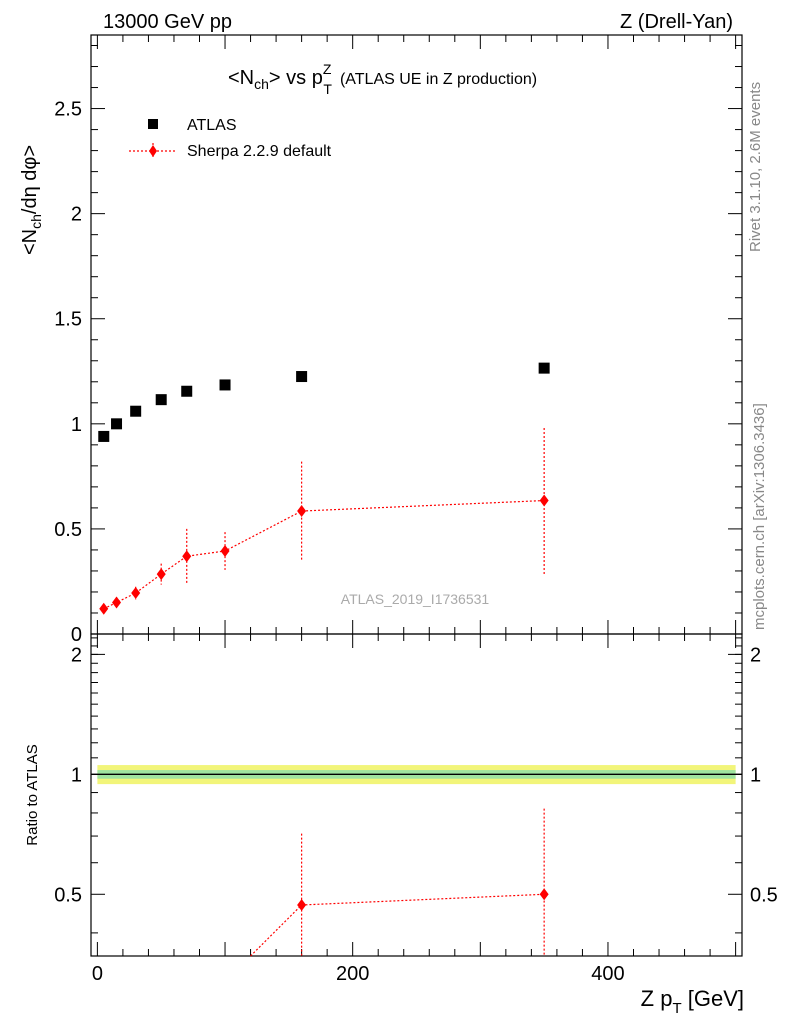  I want to click on main-title-part2: > vs p, so click(296, 78).